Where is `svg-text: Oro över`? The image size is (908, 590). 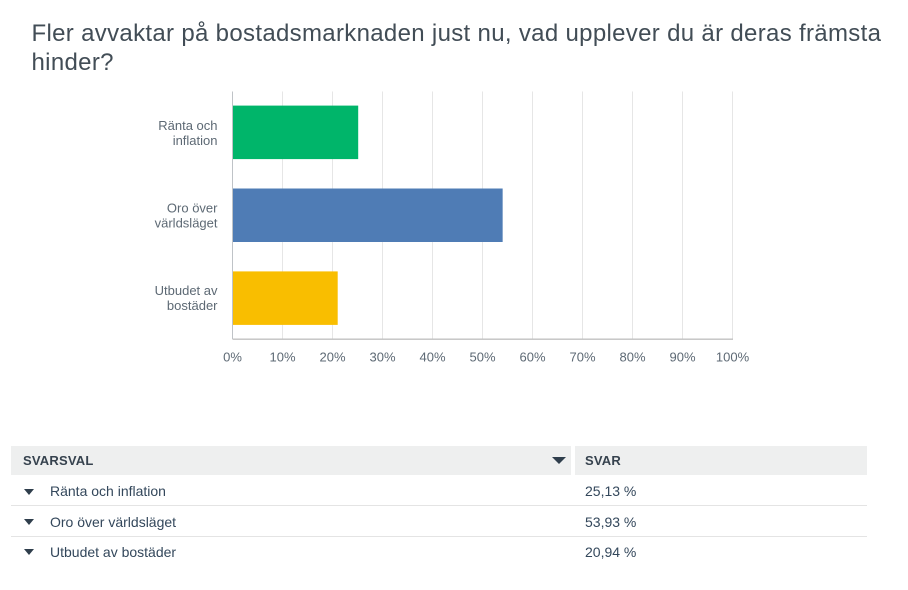 svg-text: Oro över is located at coordinates (192, 207).